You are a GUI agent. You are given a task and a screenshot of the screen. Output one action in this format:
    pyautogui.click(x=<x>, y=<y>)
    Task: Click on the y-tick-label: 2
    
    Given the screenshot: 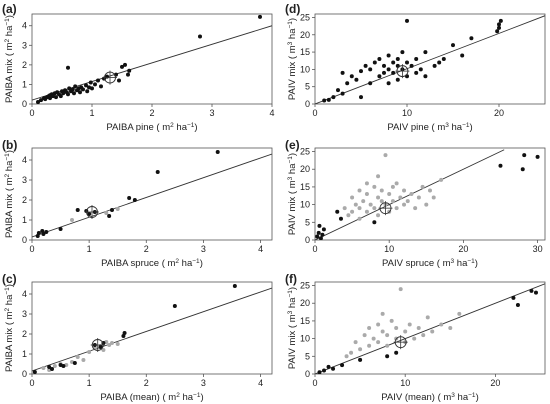 What is the action you would take?
    pyautogui.click(x=24, y=334)
    